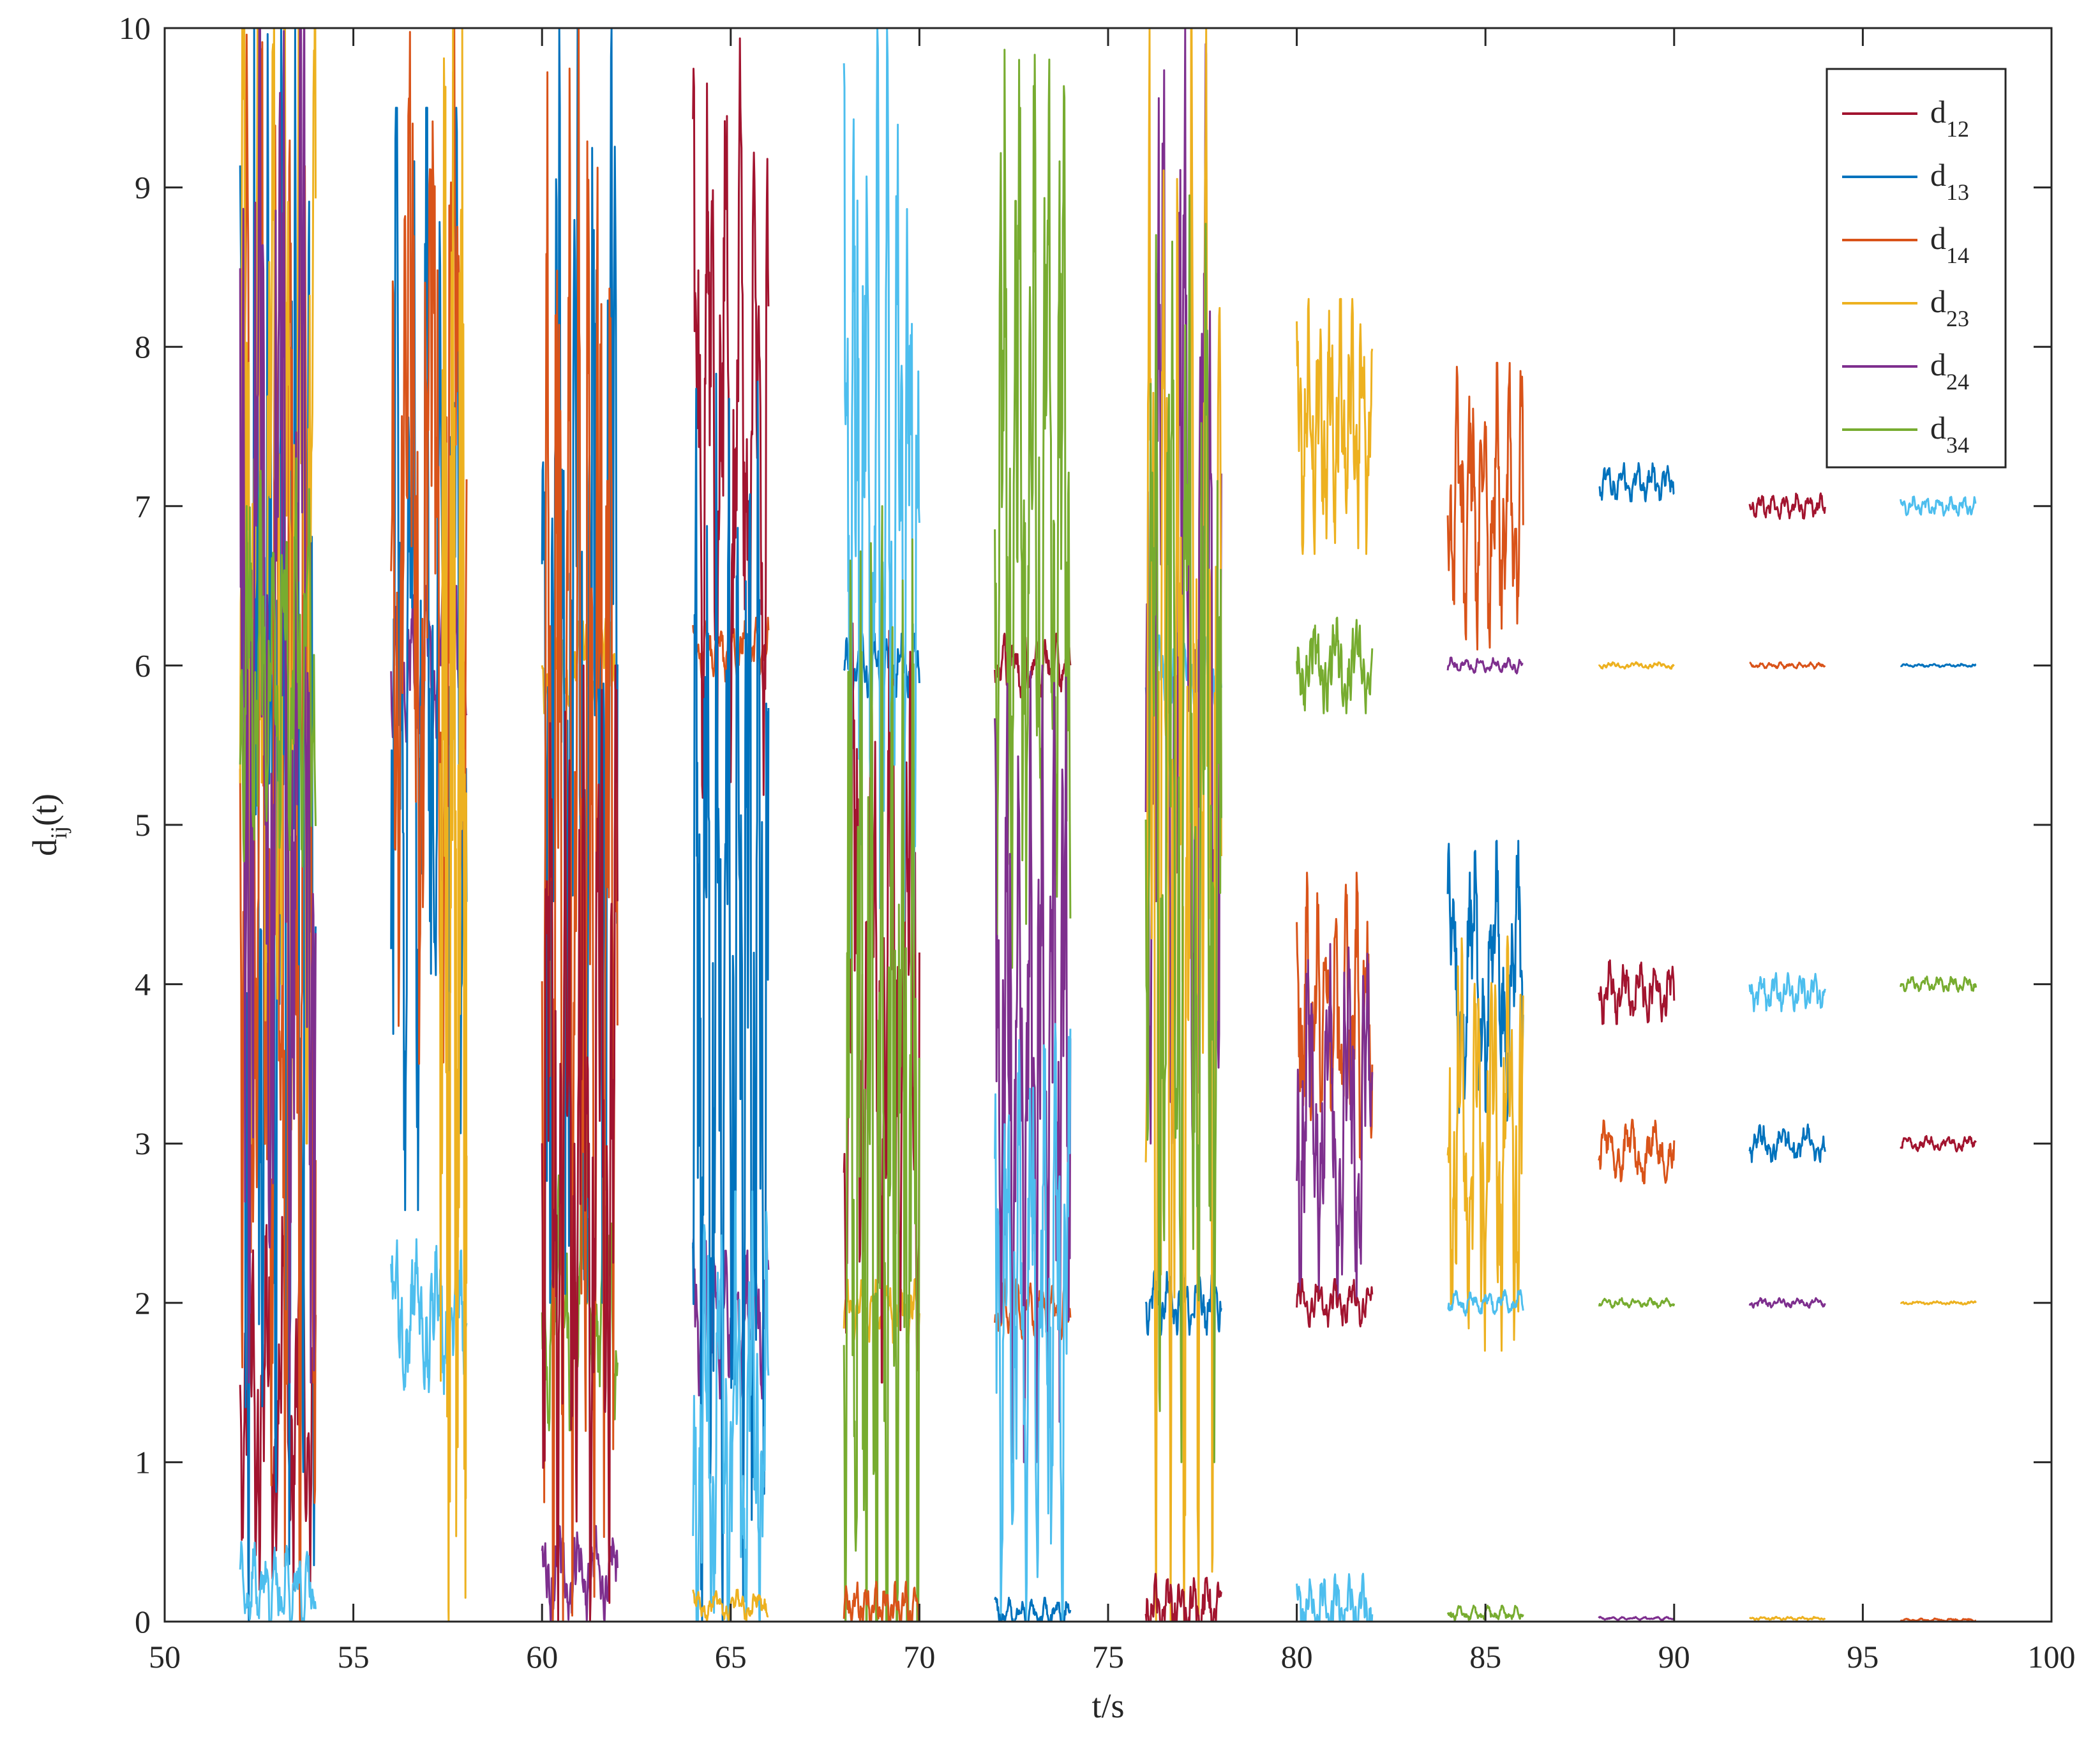  I want to click on x-tick-label: 90, so click(1674, 1657).